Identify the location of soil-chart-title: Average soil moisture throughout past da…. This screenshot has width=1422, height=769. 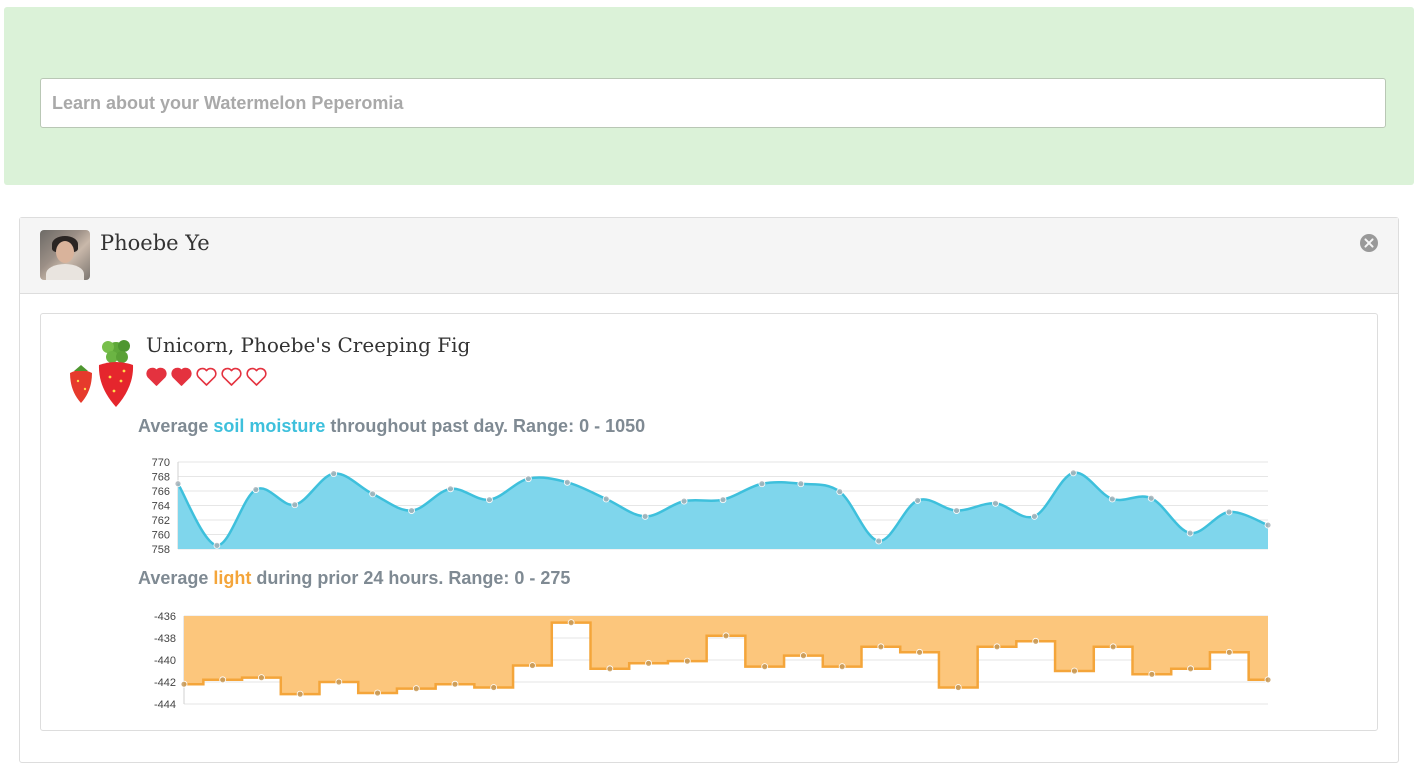
(392, 426).